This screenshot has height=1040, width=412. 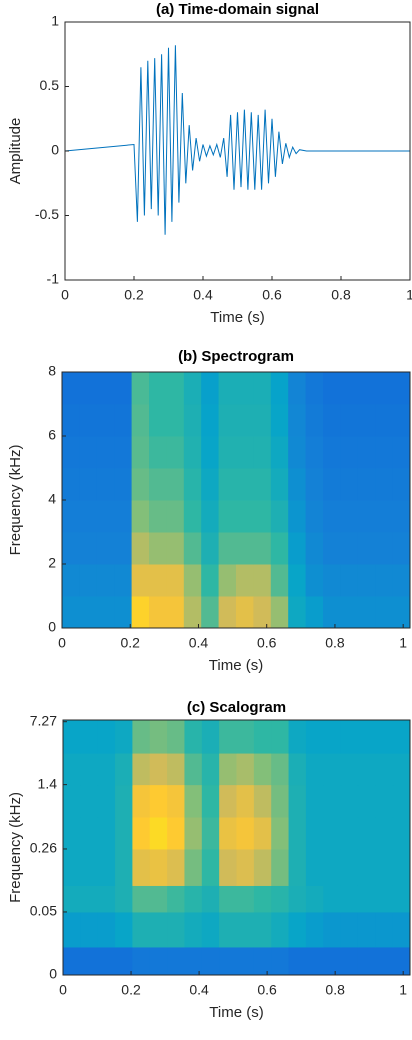 I want to click on x-axis-label: Time (s), so click(x=236, y=665).